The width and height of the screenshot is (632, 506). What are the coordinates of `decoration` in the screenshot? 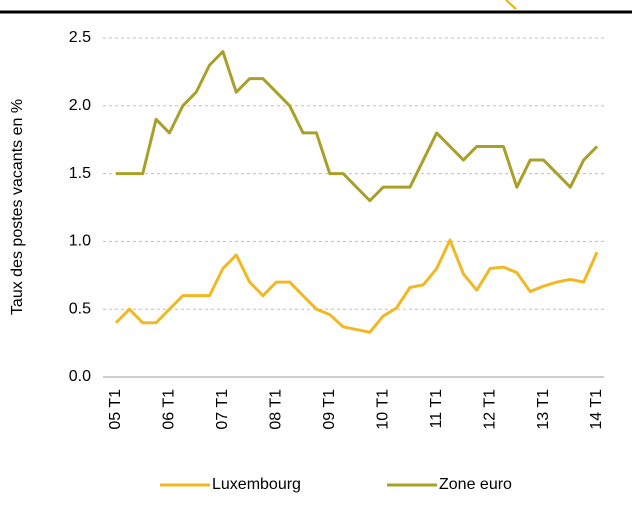 It's located at (511, 5).